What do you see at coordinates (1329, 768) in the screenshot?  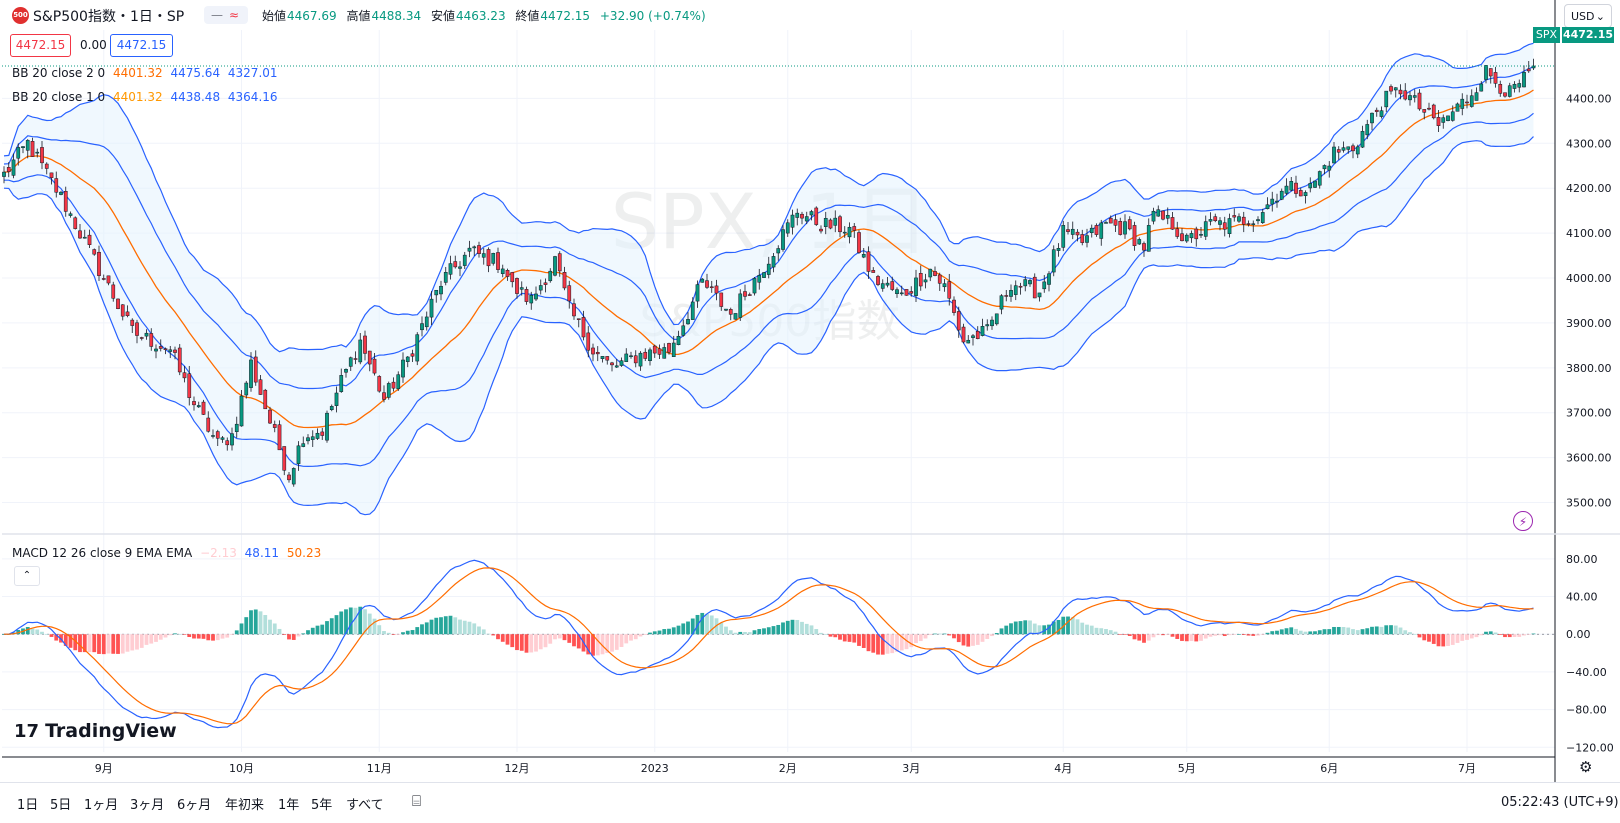 I see `time-tick-label: 6月` at bounding box center [1329, 768].